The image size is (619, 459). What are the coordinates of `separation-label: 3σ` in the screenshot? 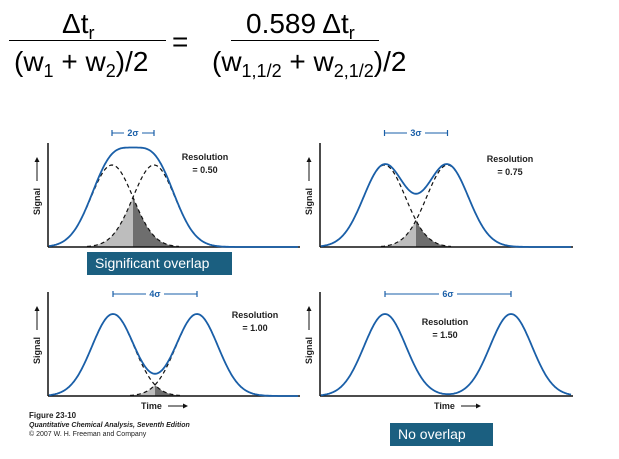 It's located at (415, 133).